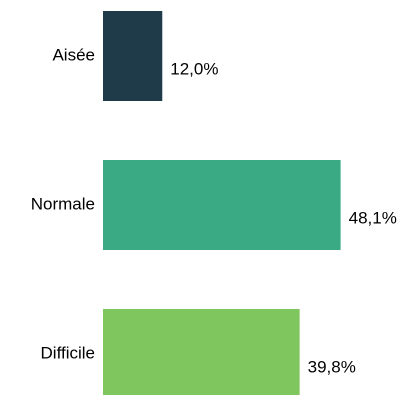 This screenshot has height=395, width=419. I want to click on value-label: 39,8%, so click(332, 366).